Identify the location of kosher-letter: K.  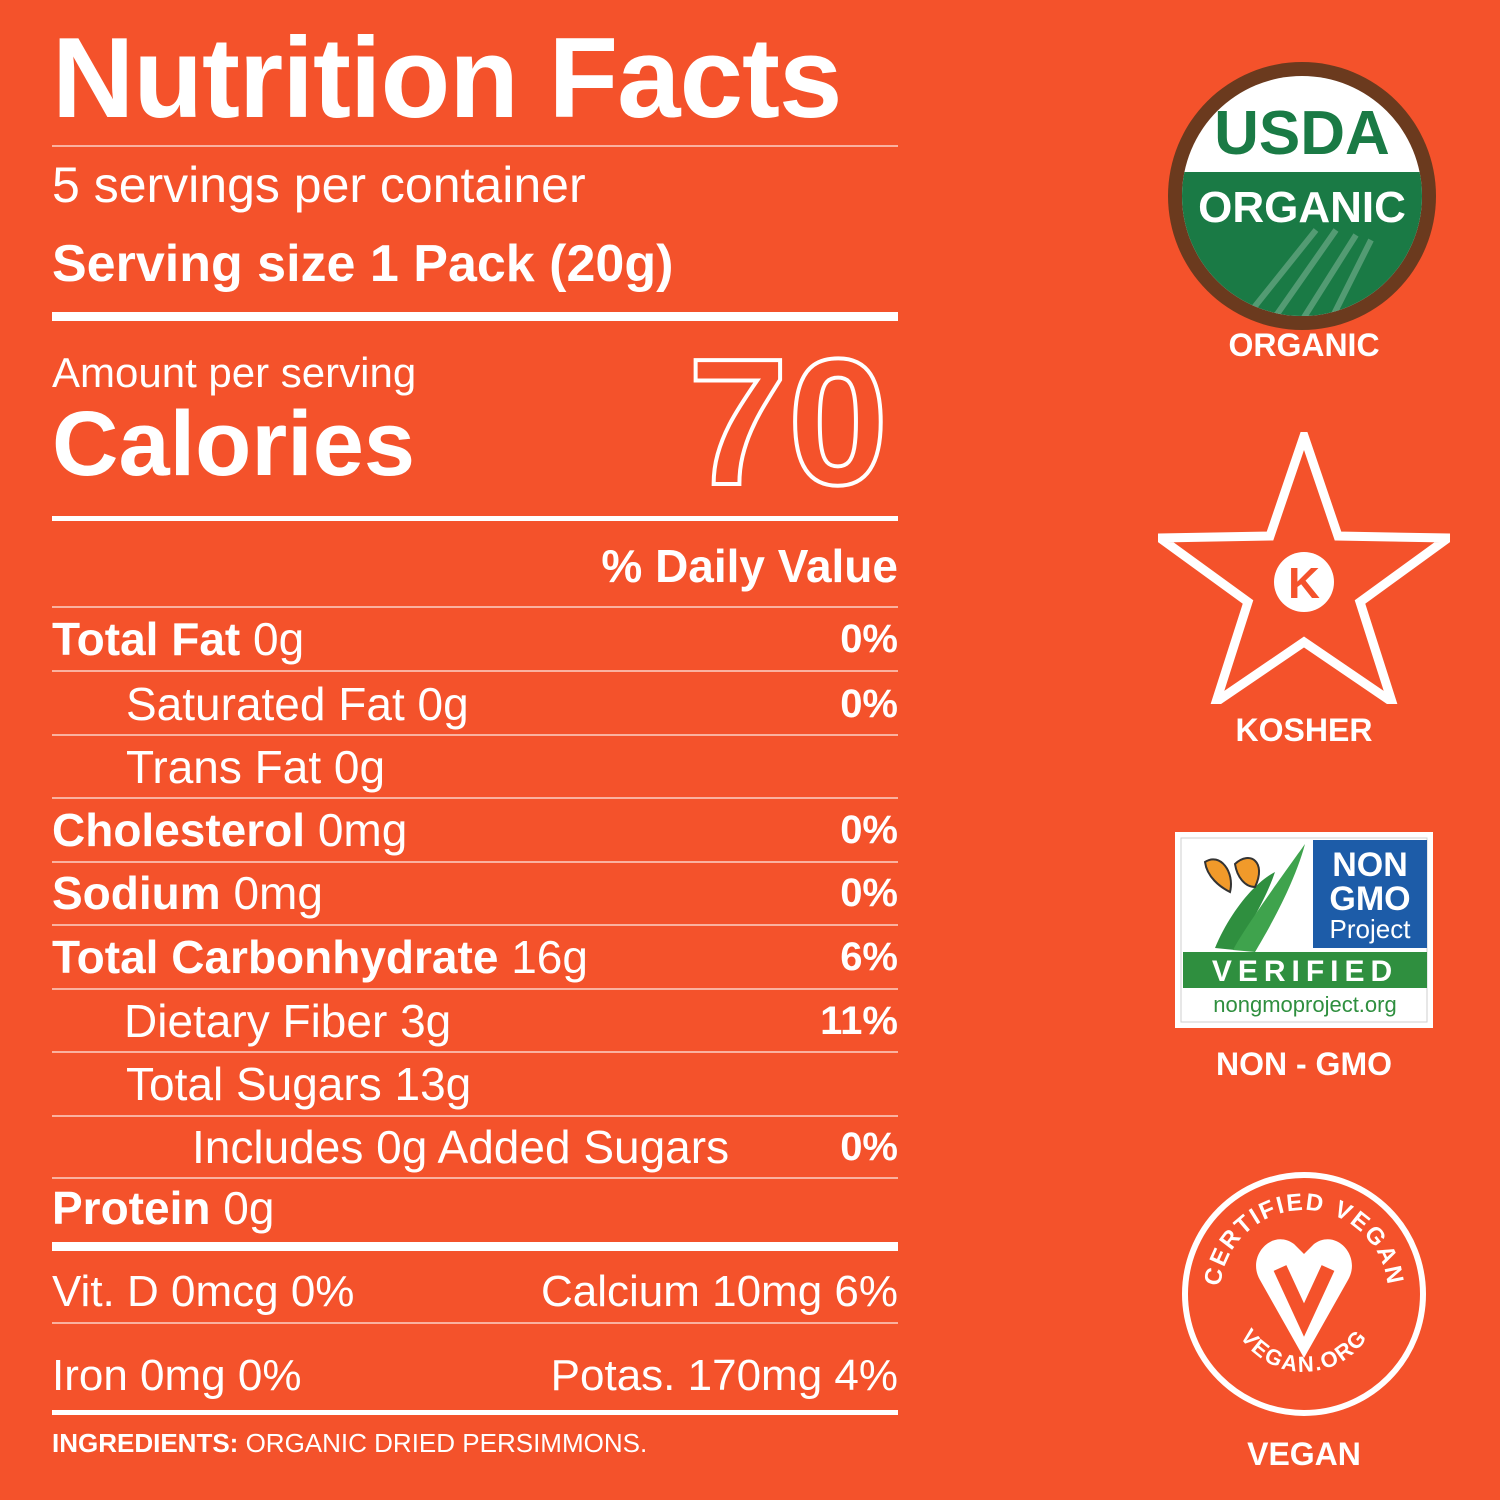
(1304, 583).